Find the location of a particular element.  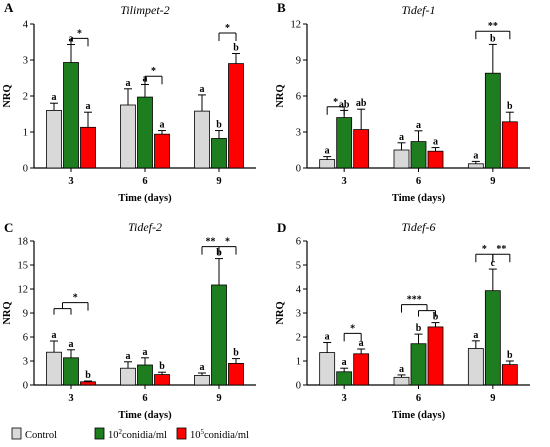

y-axis-label: NRQ is located at coordinates (7, 95).